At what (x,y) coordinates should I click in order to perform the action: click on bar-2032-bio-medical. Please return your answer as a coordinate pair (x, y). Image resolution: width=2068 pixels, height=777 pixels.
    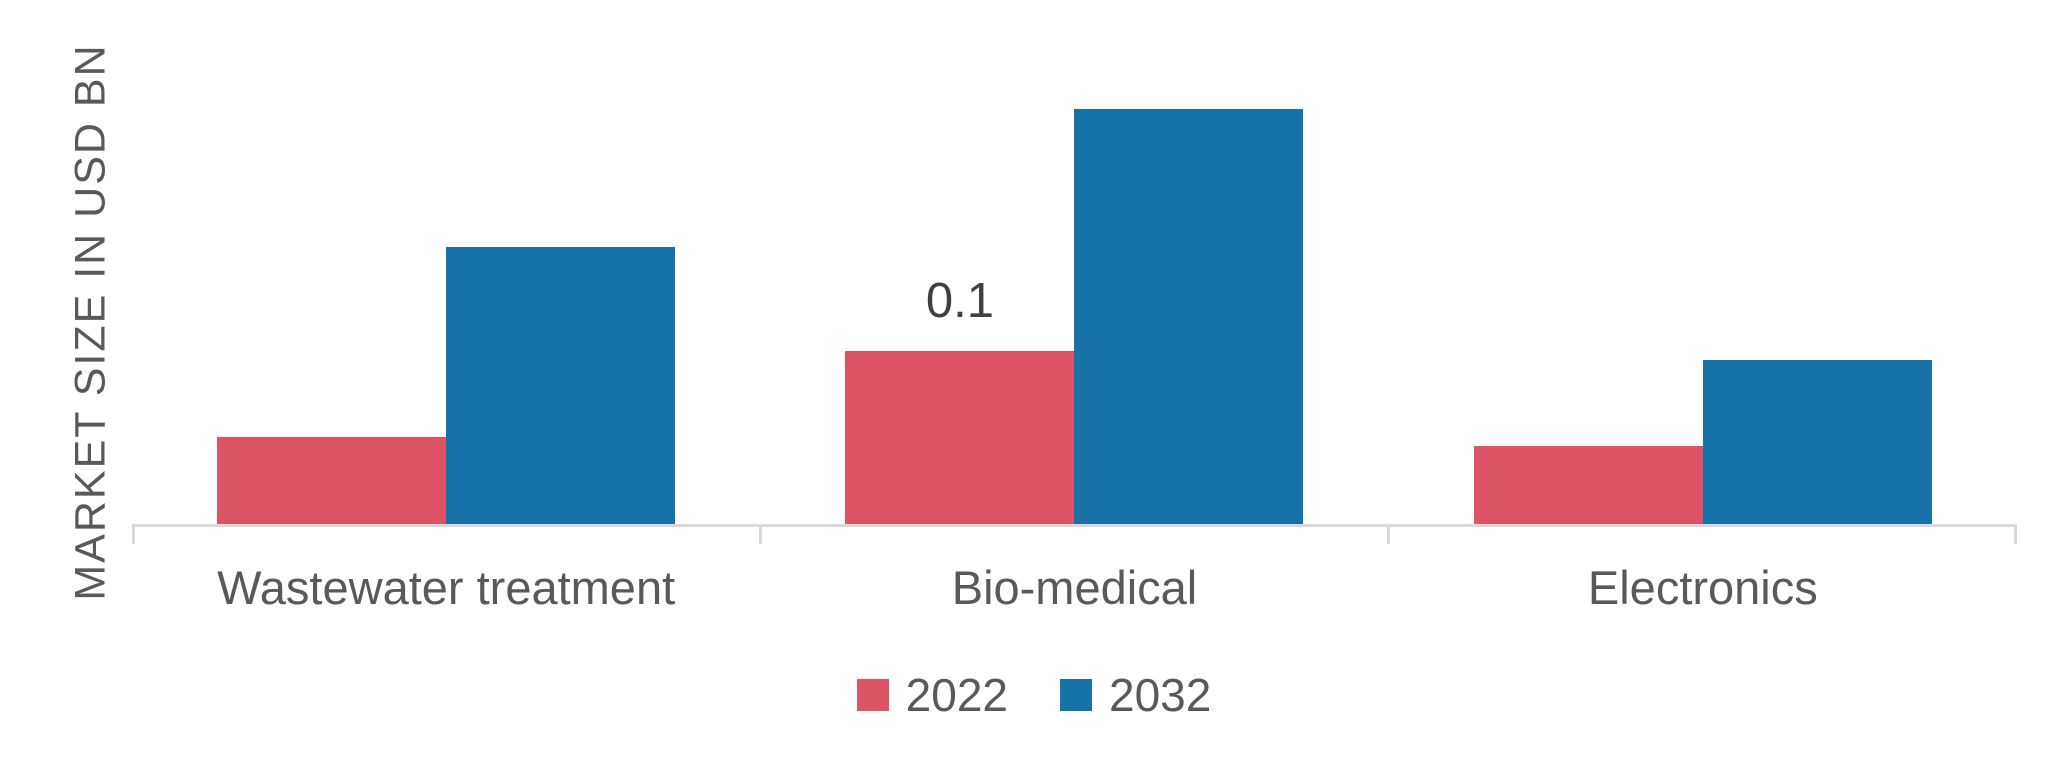
    Looking at the image, I should click on (1189, 316).